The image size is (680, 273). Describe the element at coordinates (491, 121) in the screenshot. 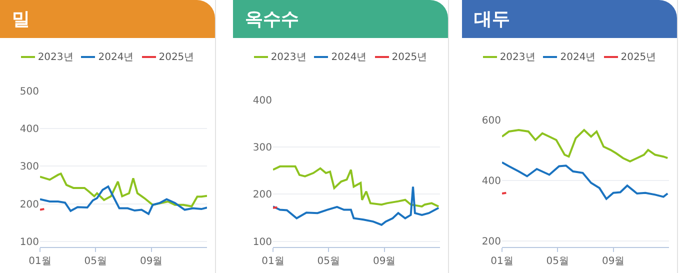

I see `y-tick-label: 600` at that location.